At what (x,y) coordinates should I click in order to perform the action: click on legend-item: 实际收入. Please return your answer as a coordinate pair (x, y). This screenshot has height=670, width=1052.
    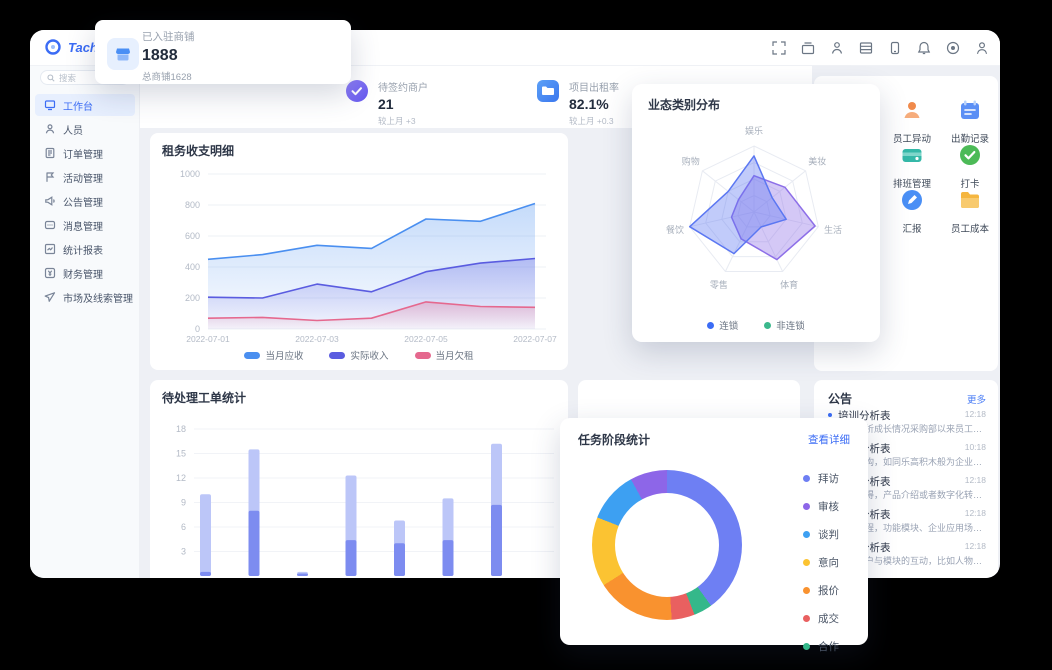
    Looking at the image, I should click on (359, 355).